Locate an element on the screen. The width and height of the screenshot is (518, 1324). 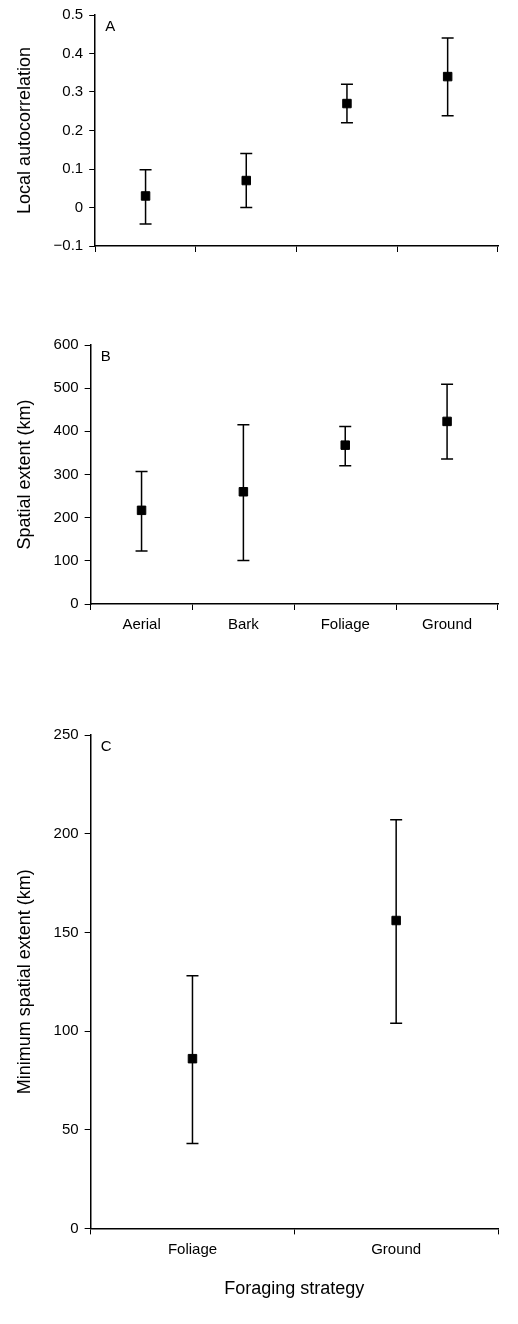
y-tick-label: 150 is located at coordinates (66, 931).